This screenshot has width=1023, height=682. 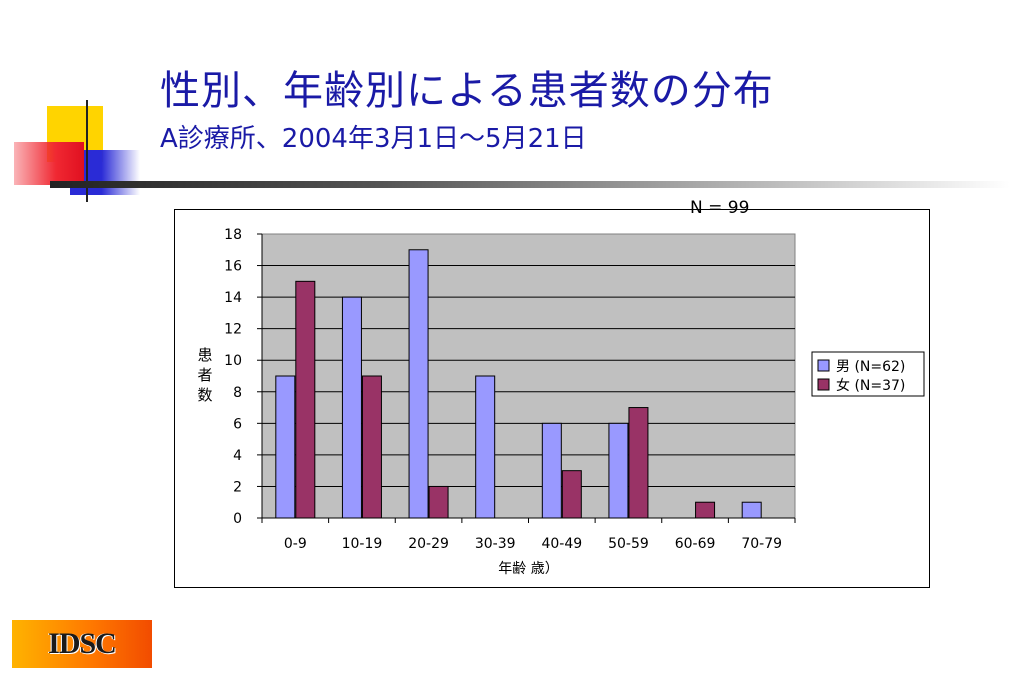 I want to click on decor-title-underline, so click(x=530, y=184).